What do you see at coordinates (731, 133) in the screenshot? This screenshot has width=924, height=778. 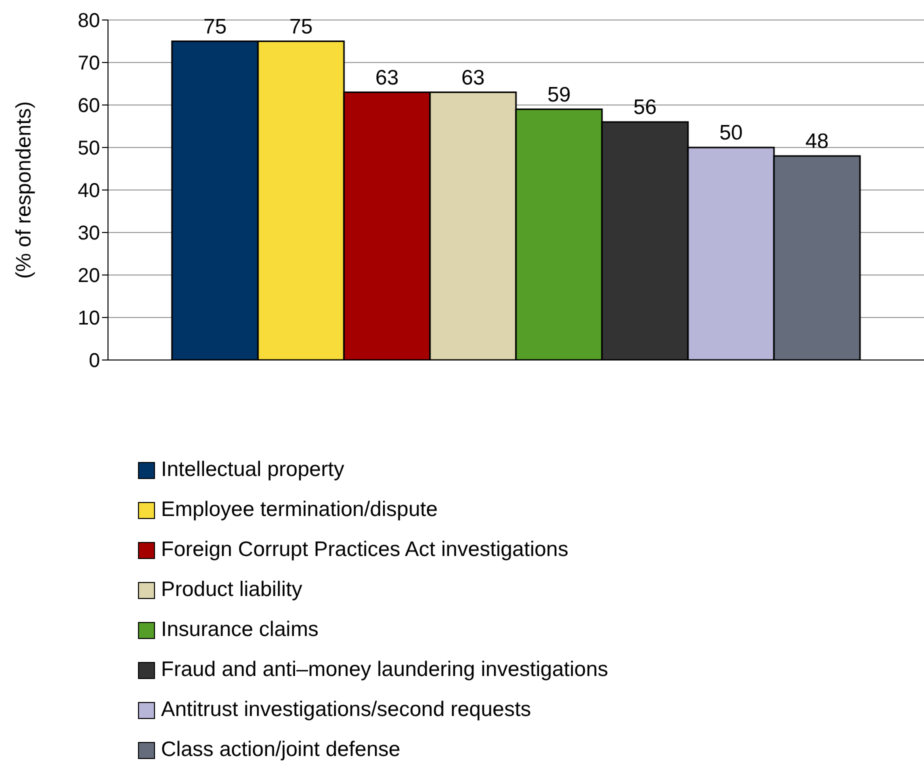 I see `data-label: 50` at bounding box center [731, 133].